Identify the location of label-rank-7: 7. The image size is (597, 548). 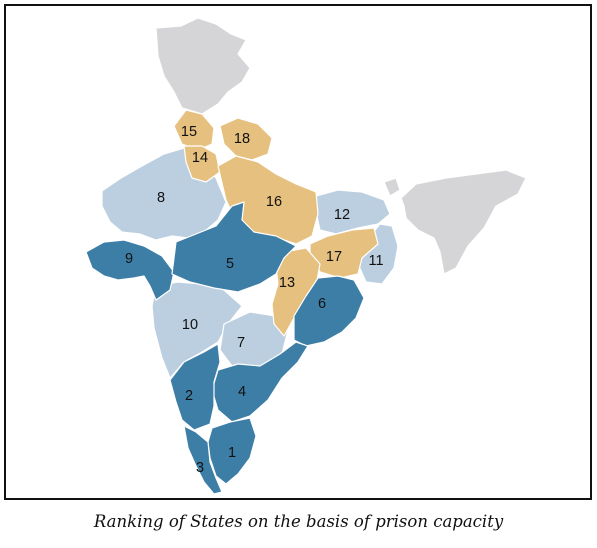
(241, 343).